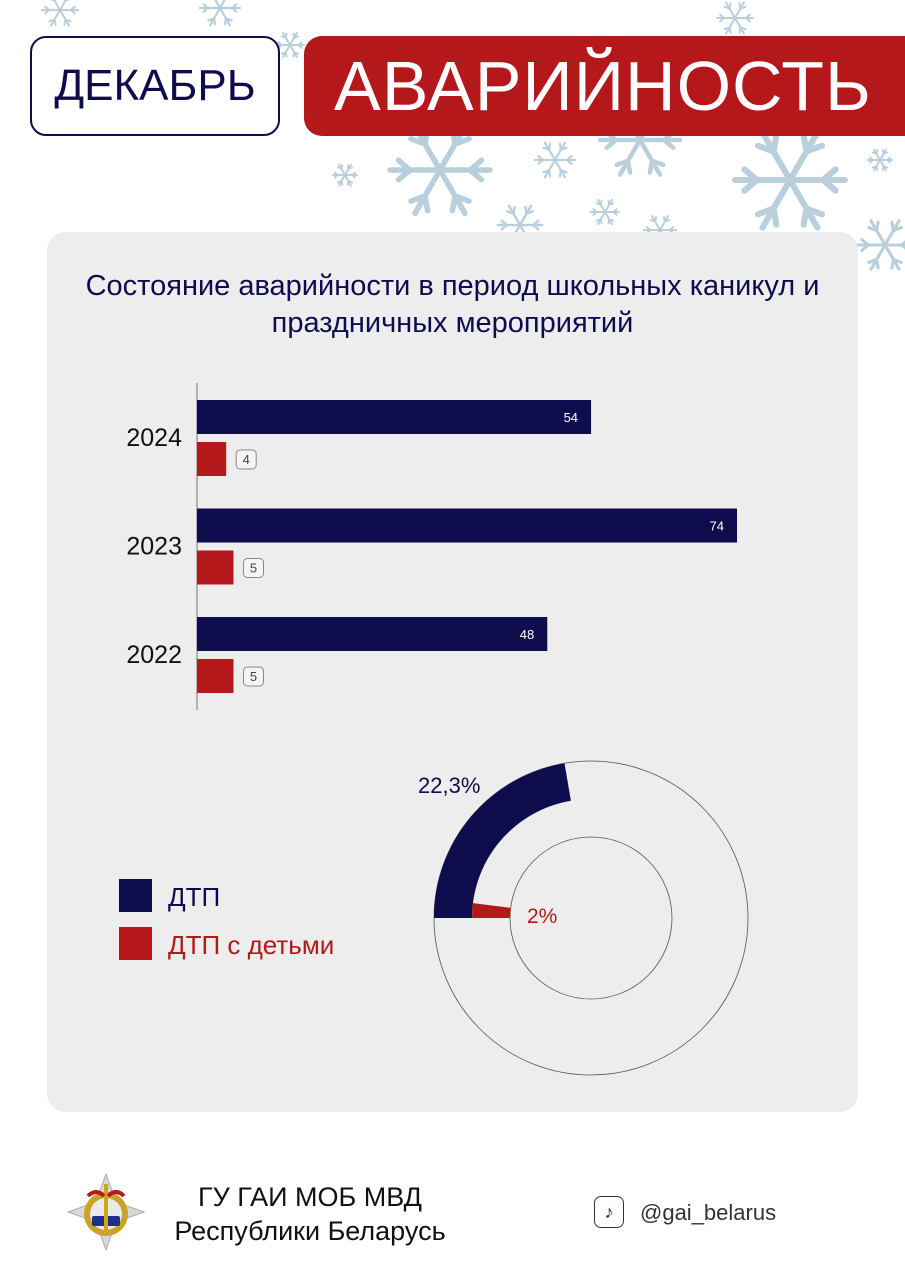 This screenshot has width=905, height=1280. I want to click on bar-value-label-children: 5, so click(253, 676).